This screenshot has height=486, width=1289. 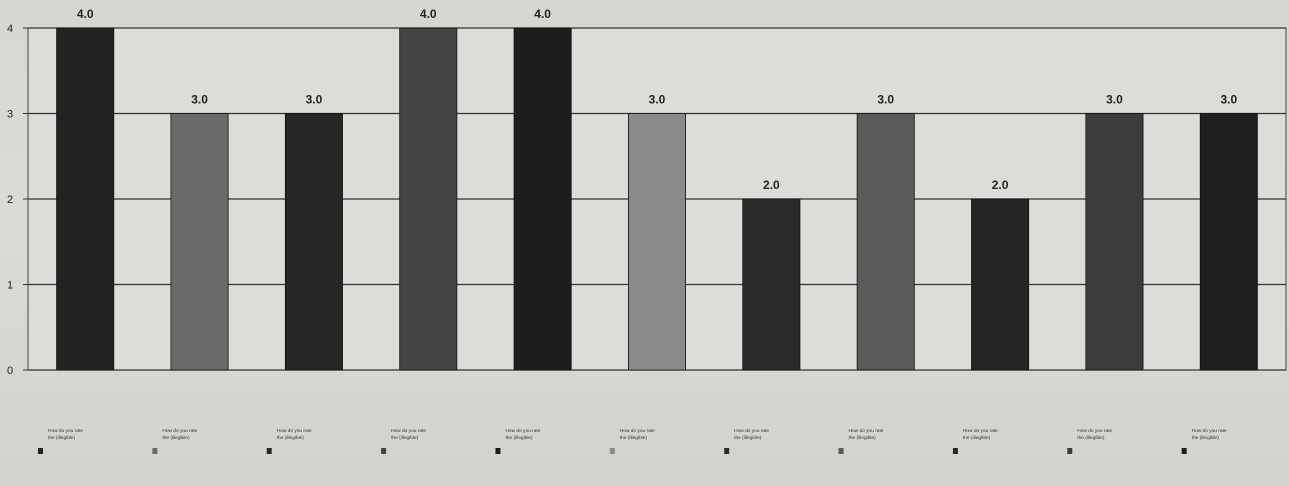 What do you see at coordinates (10, 29) in the screenshot?
I see `y-tick-label: 4` at bounding box center [10, 29].